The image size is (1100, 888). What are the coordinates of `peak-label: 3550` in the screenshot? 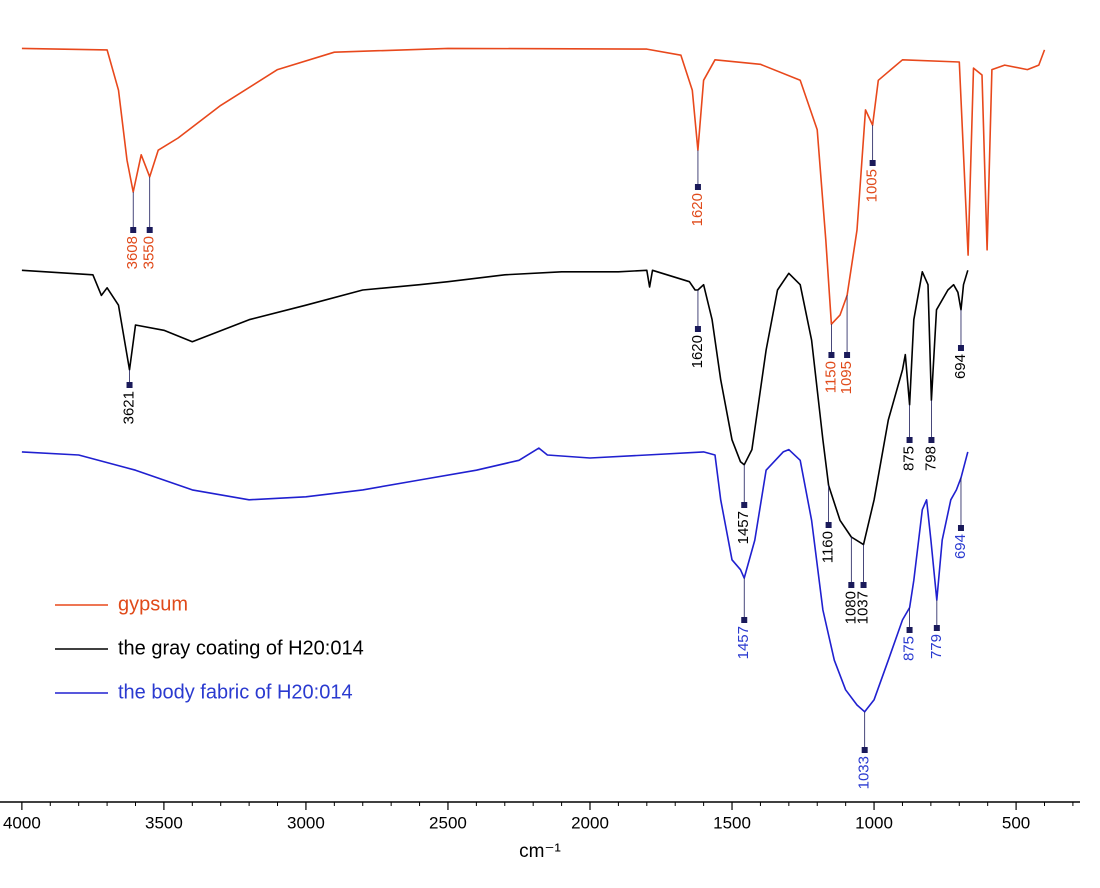 It's located at (149, 252).